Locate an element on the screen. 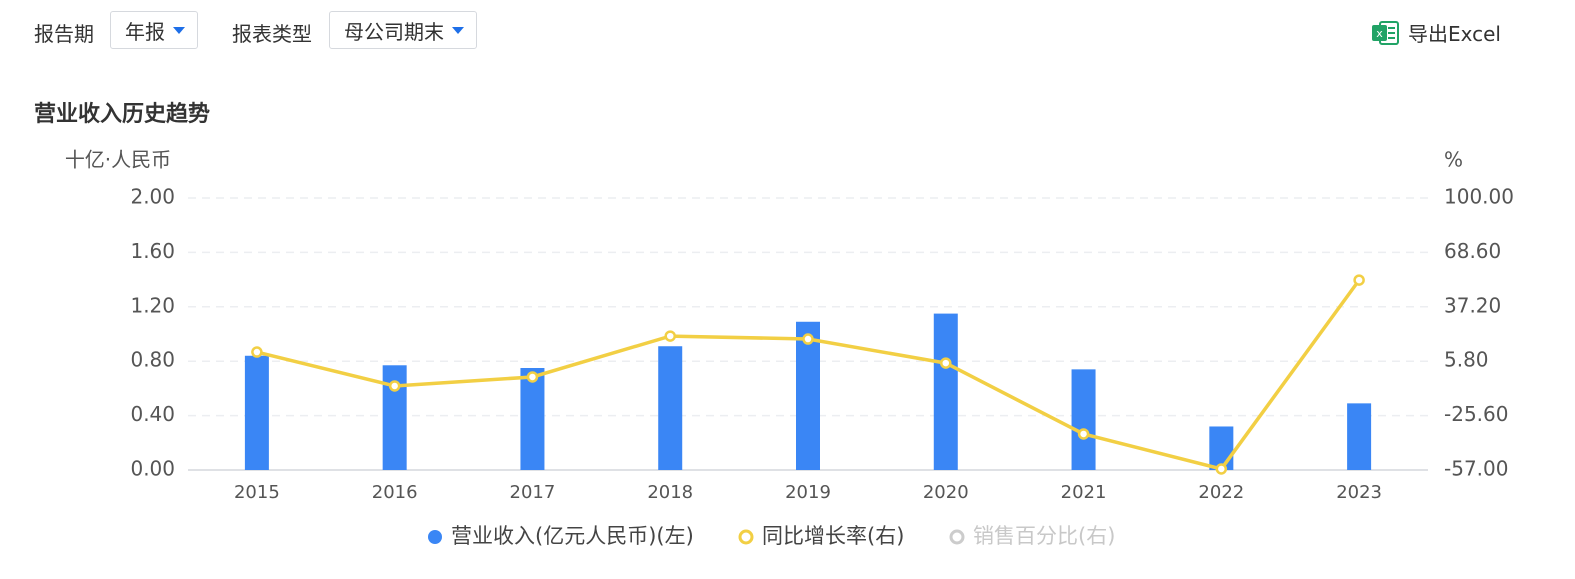 Image resolution: width=1575 pixels, height=579 pixels. x-tick-label: 2020 is located at coordinates (946, 492).